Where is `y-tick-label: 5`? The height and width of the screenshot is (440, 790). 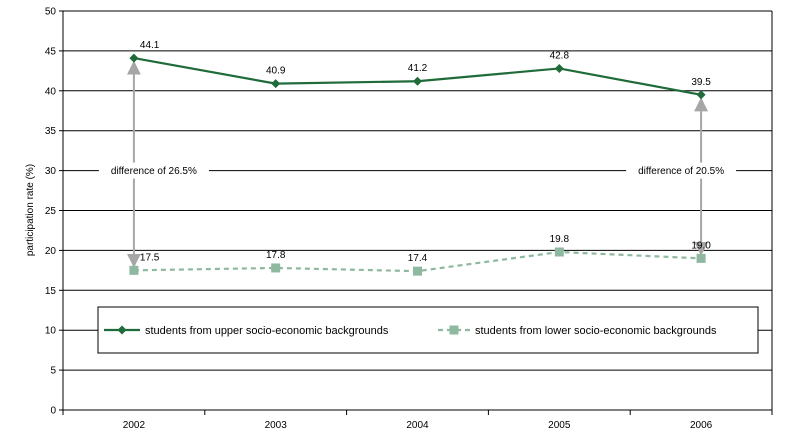
y-tick-label: 5 is located at coordinates (53, 371).